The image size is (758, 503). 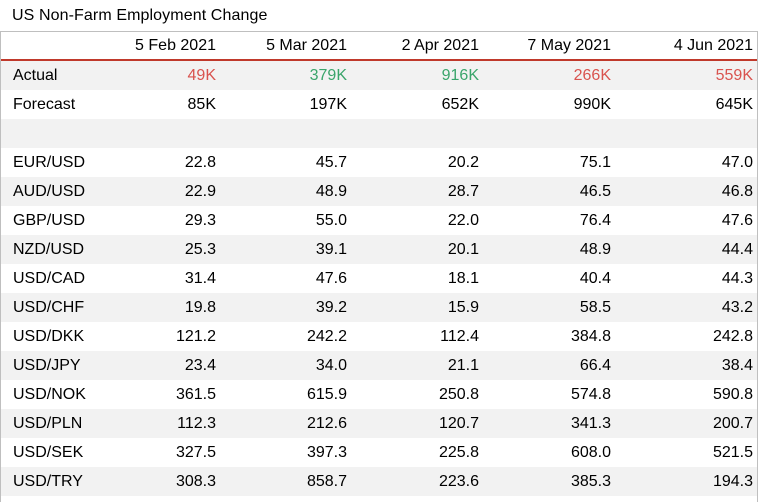 I want to click on table-row: EUR/USD 22.8 45.7 20.2 75.1 47.0, so click(x=379, y=162).